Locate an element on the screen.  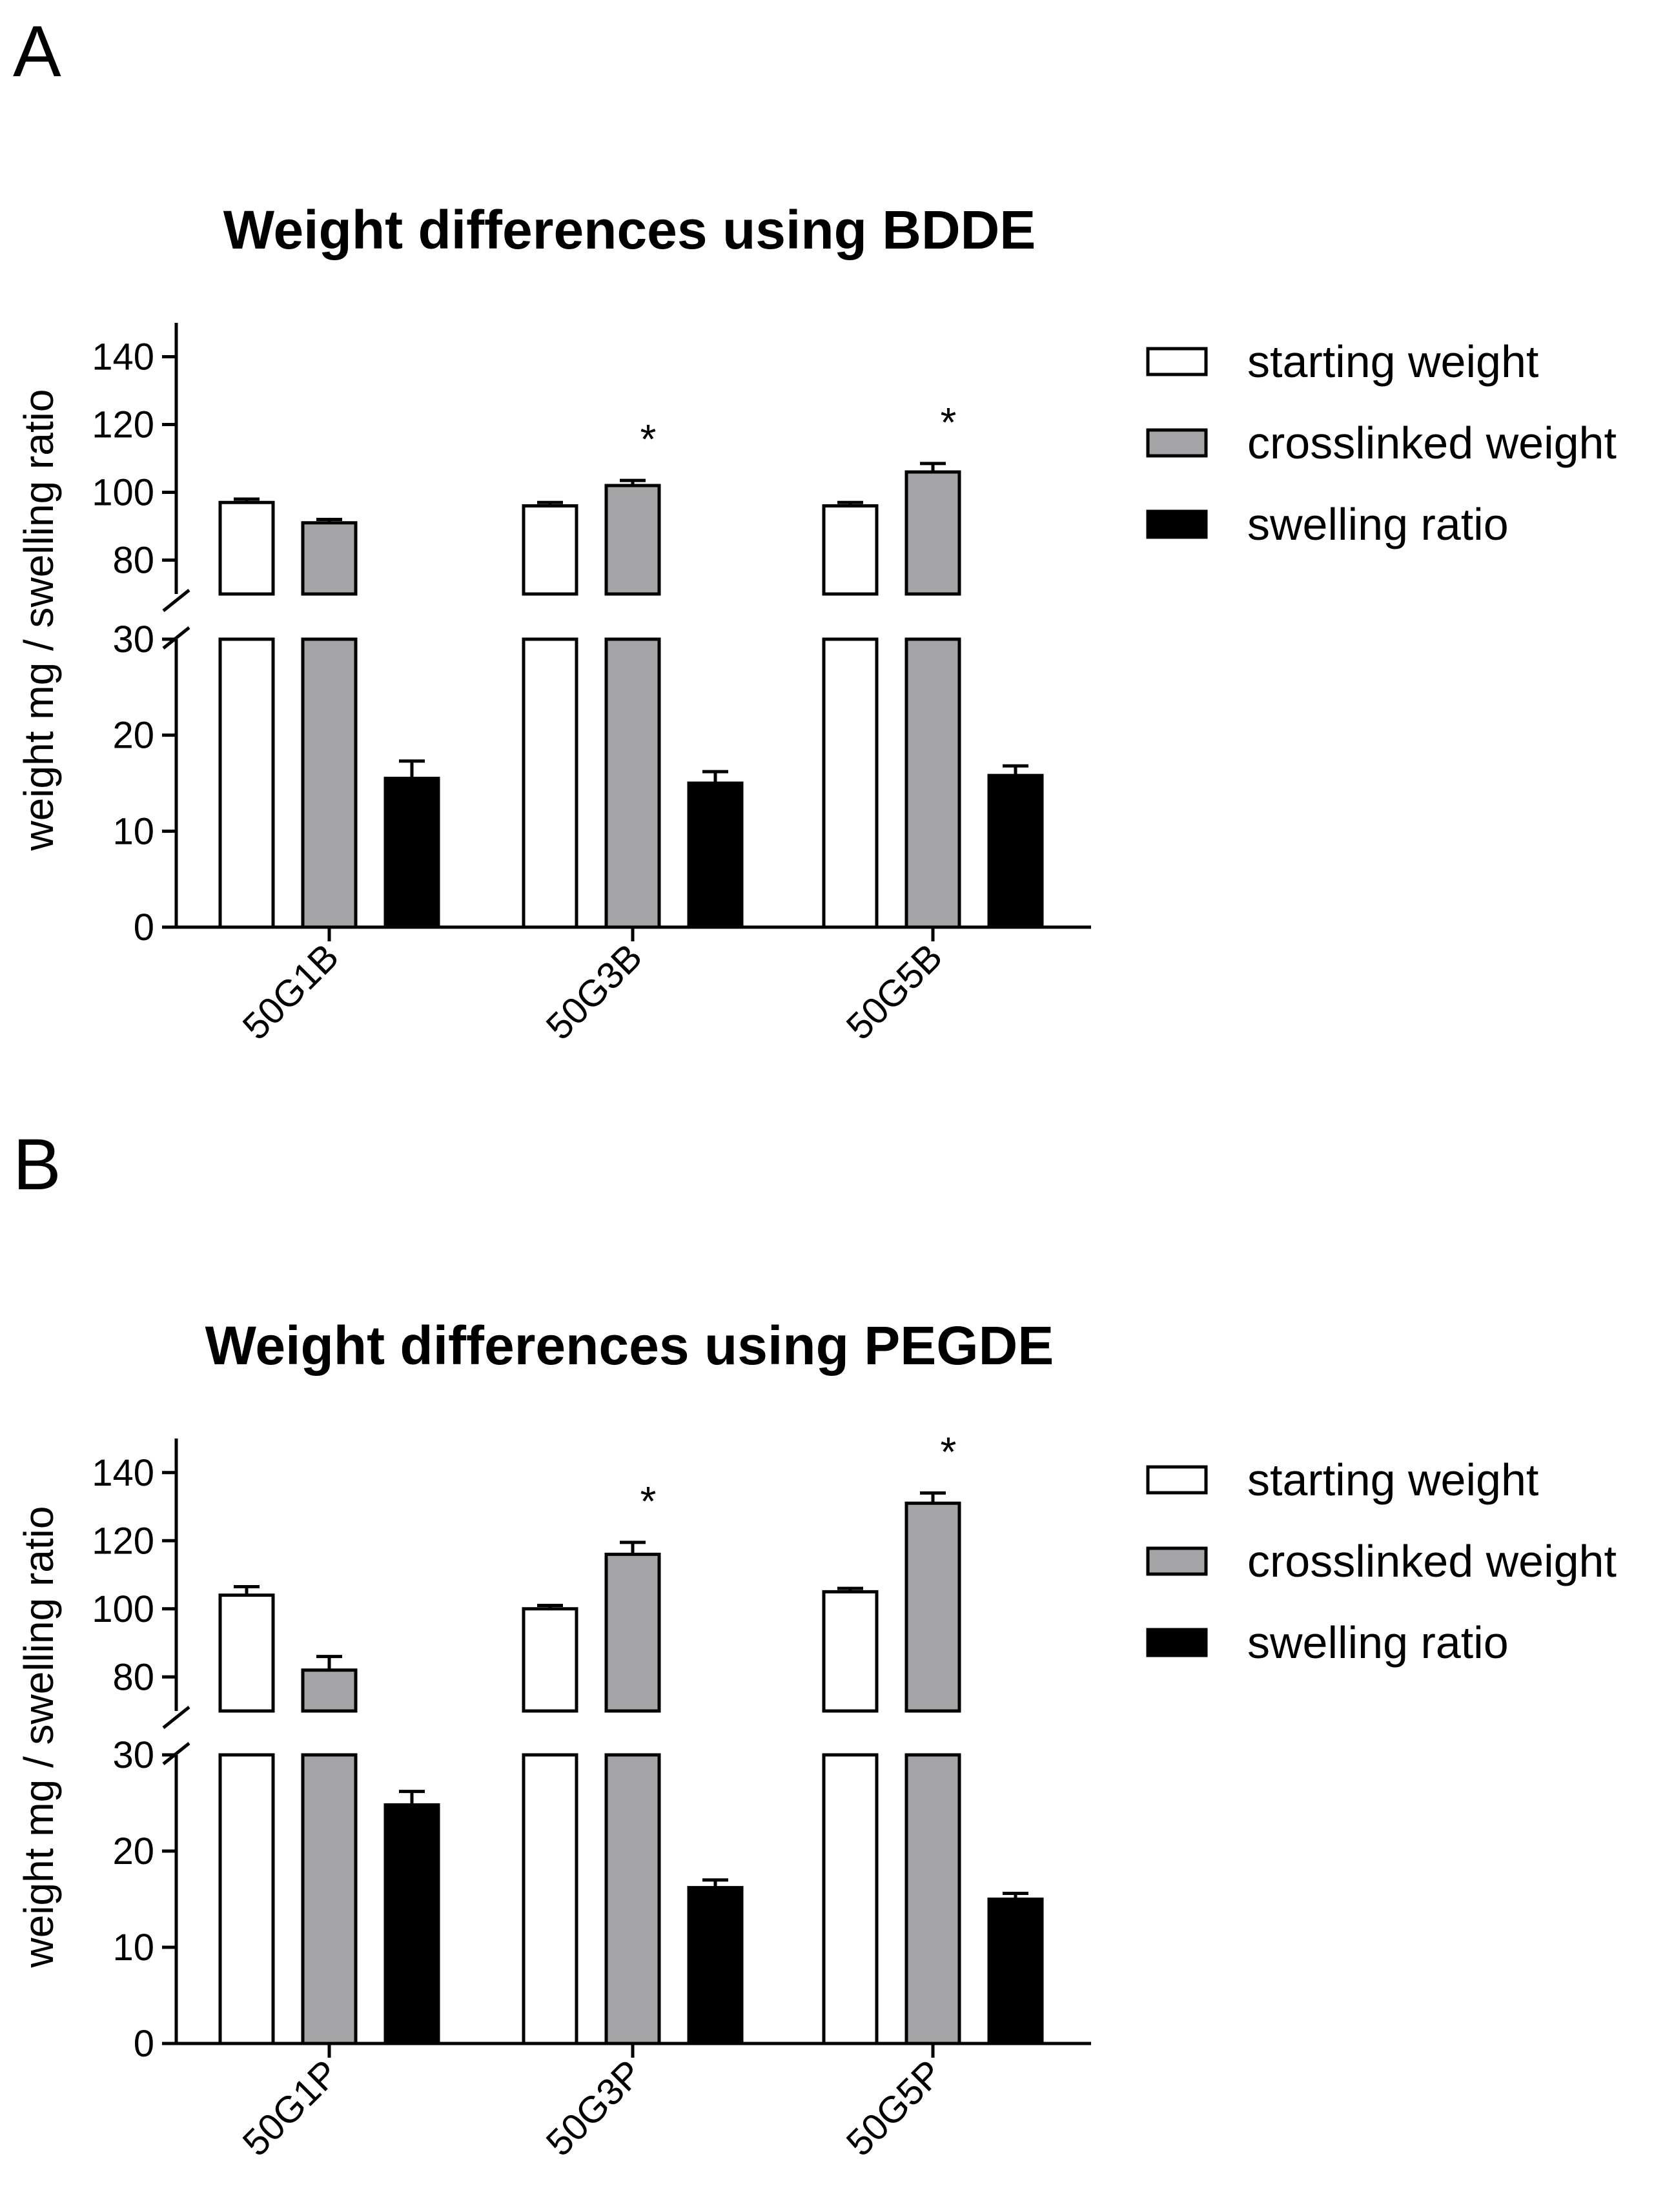
bar-50g1p-crosslinked-weight-lower is located at coordinates (329, 1899).